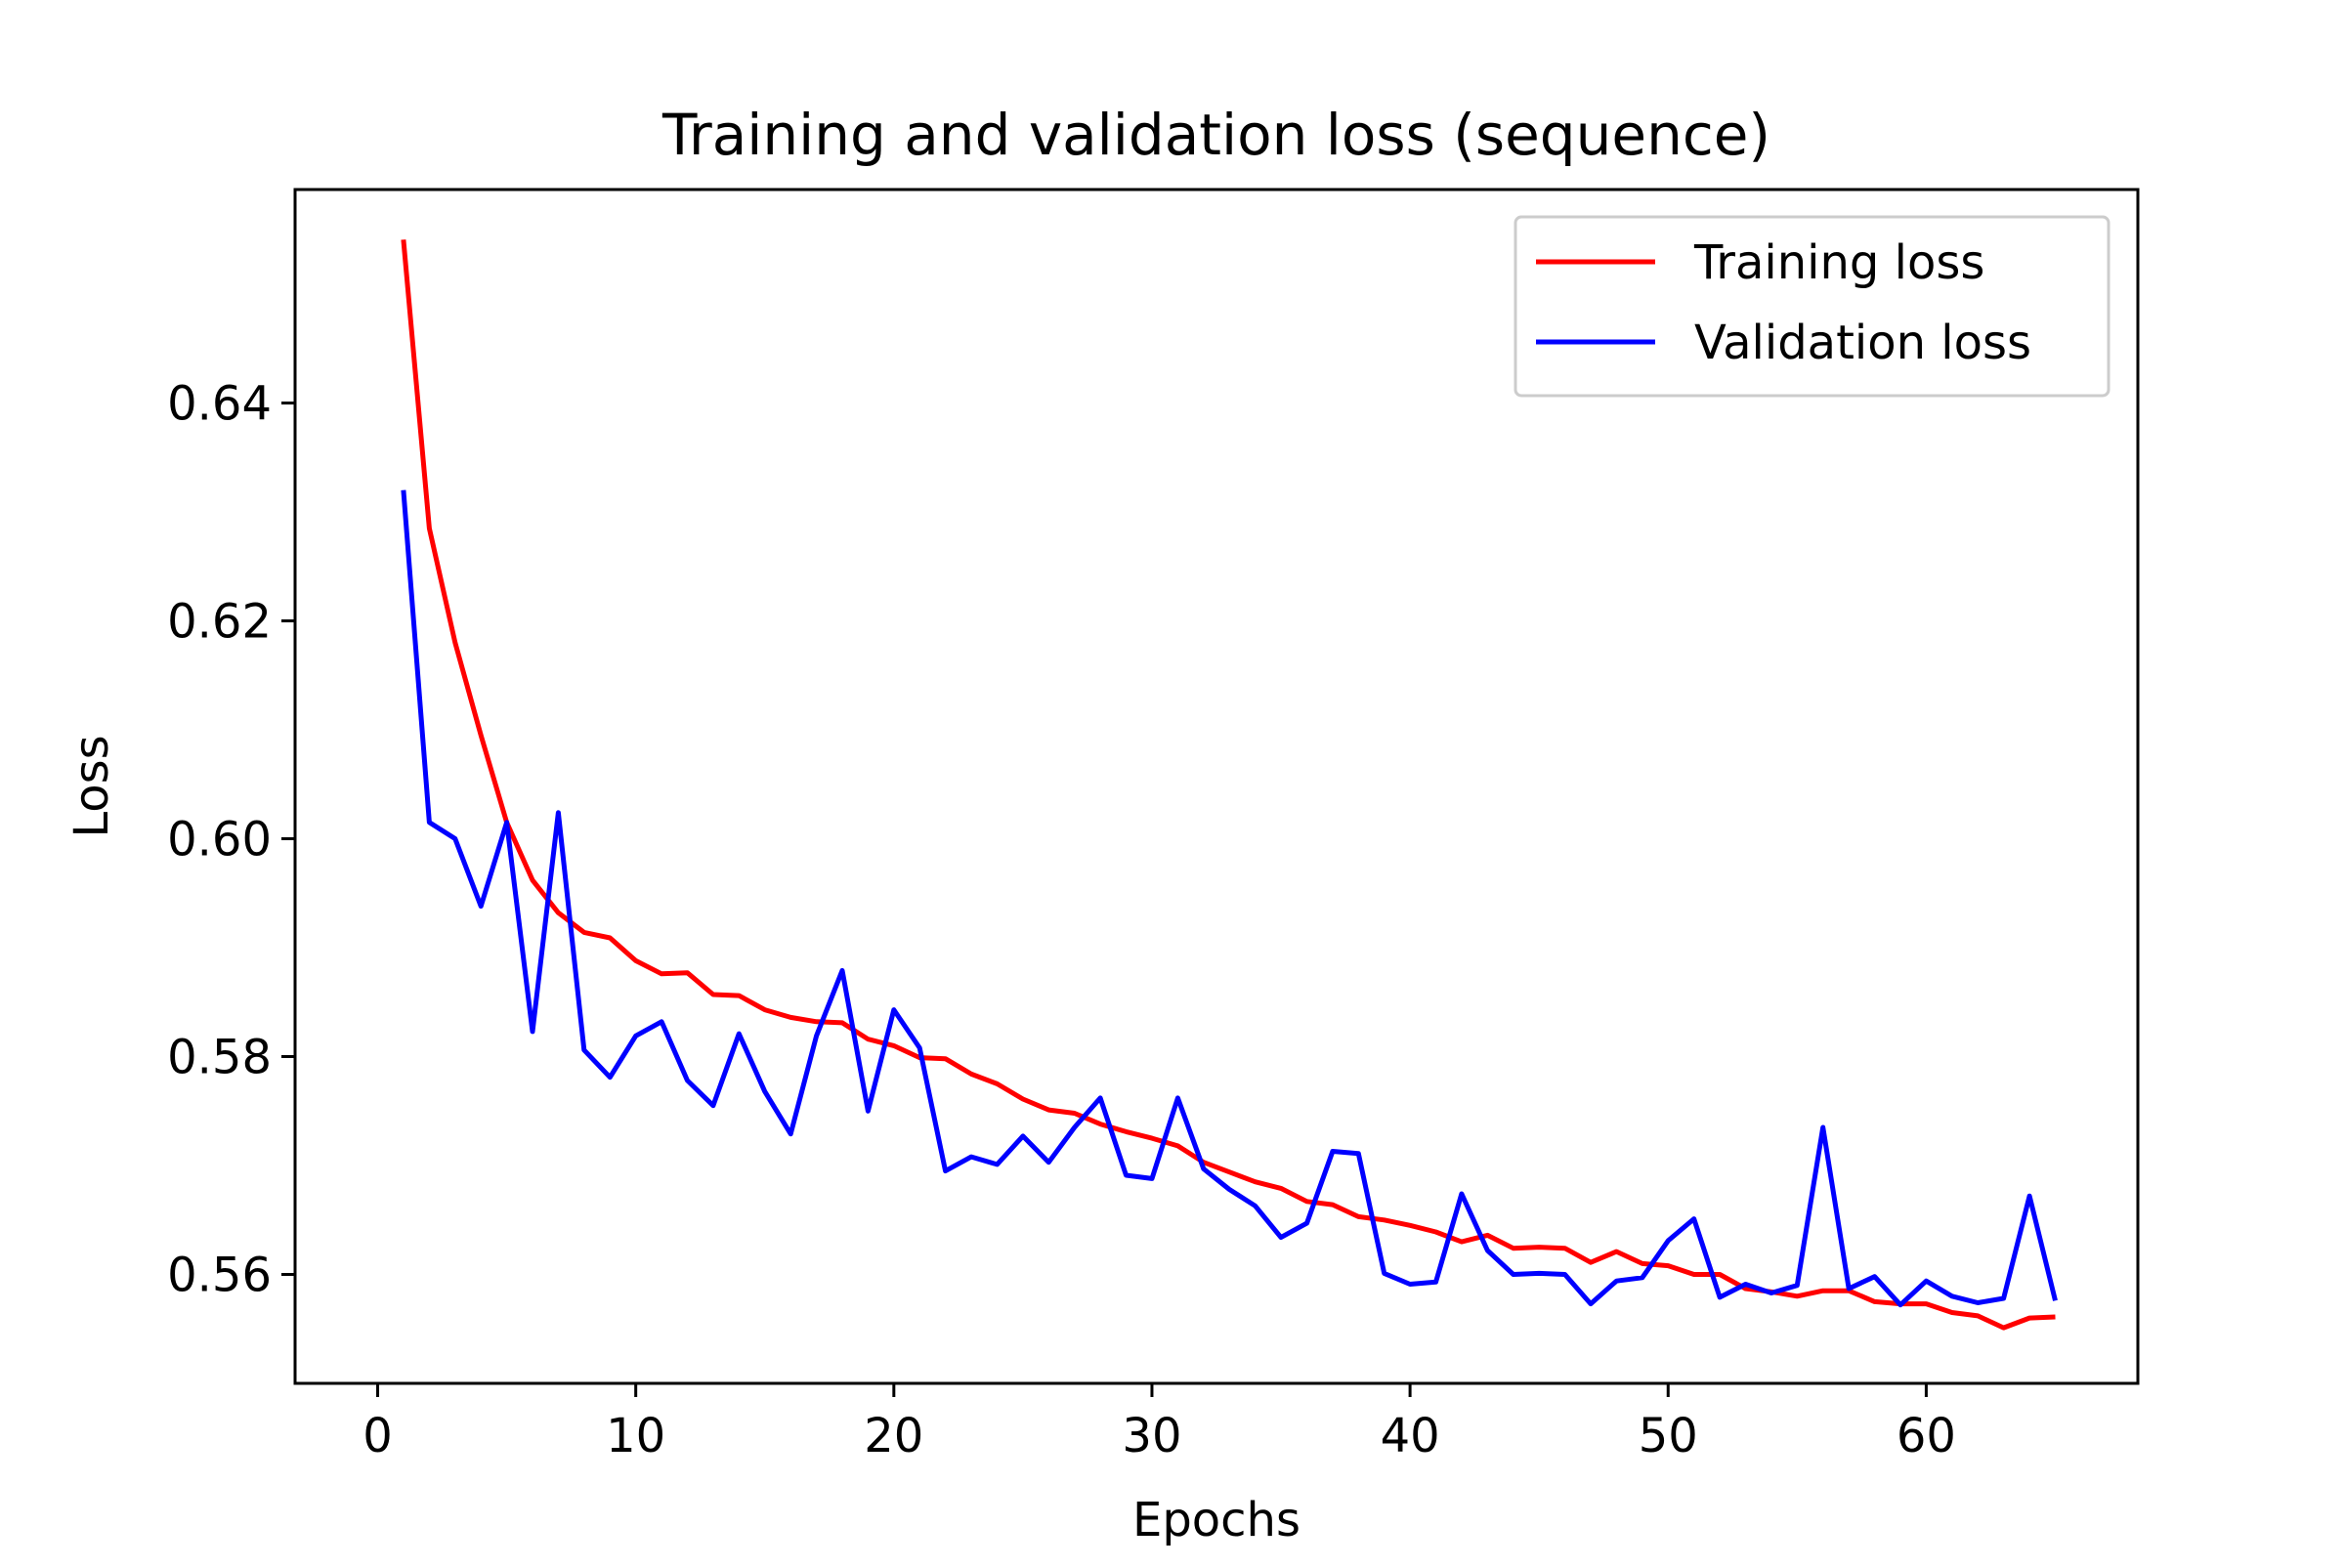 Image resolution: width=2345 pixels, height=1568 pixels. I want to click on x-tick-label: 40, so click(1410, 1436).